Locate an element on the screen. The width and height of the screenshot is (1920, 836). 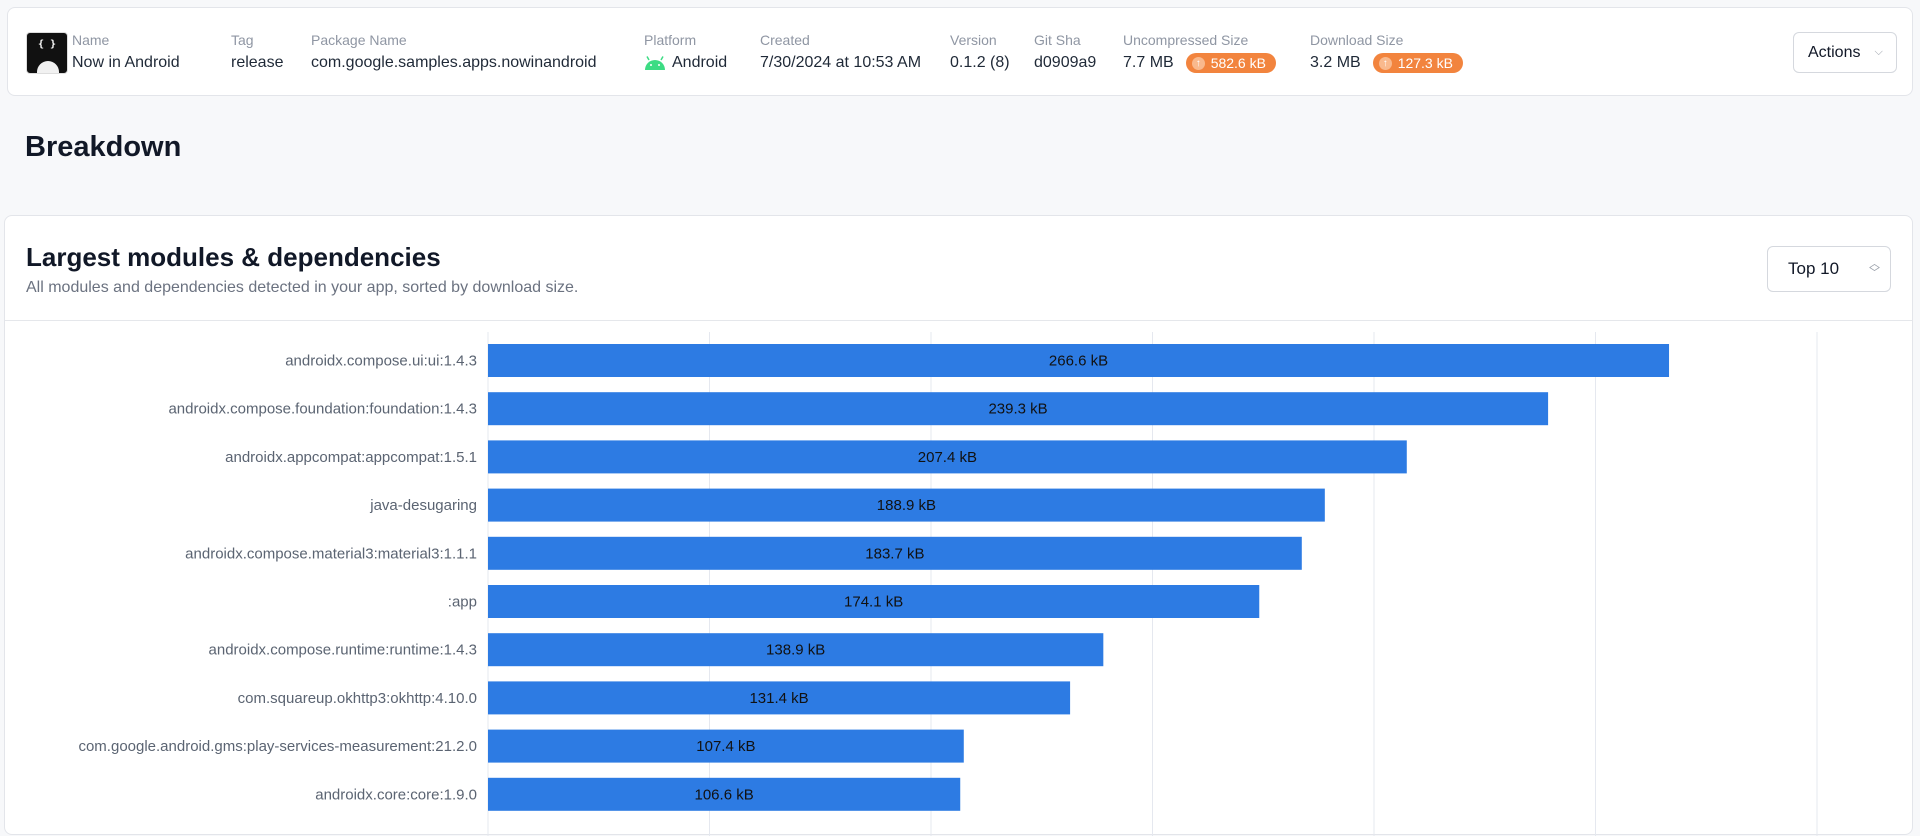
app-logo: { } is located at coordinates (47, 53).